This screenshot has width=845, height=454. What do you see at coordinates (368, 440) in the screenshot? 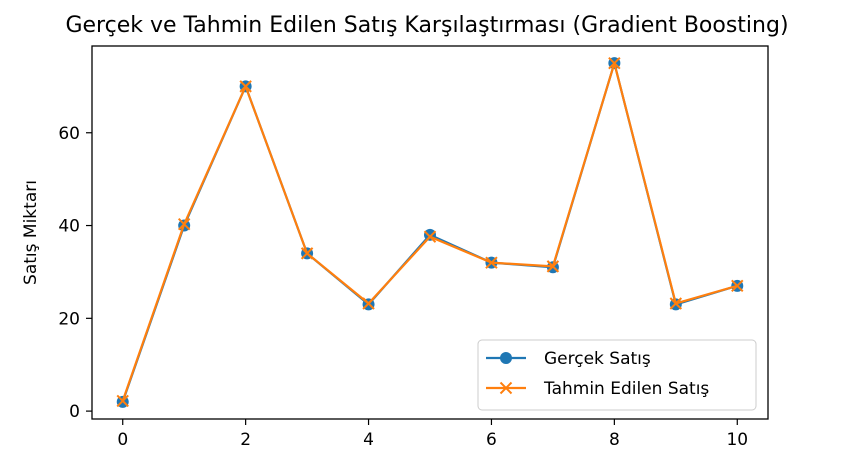
I see `x-tick-label: 4` at bounding box center [368, 440].